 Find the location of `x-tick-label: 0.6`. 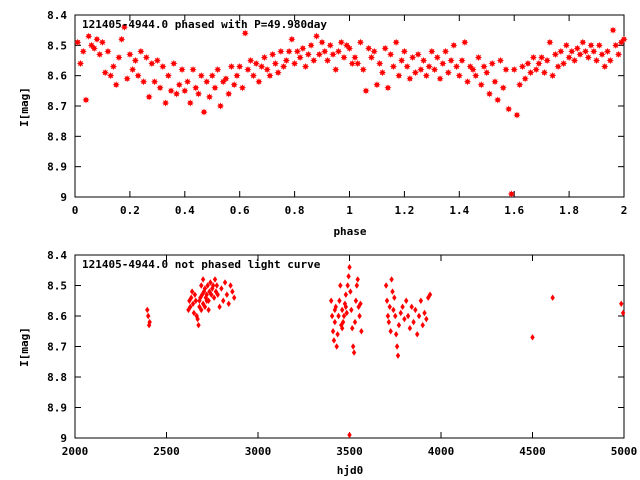

x-tick-label: 0.6 is located at coordinates (240, 210).